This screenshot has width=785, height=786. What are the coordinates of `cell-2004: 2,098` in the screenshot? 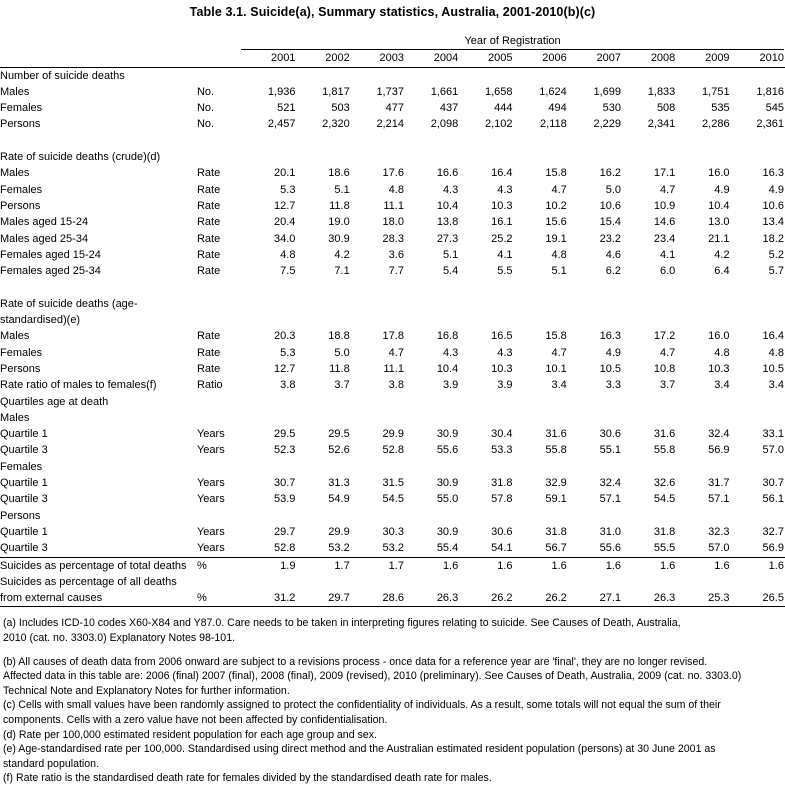 It's located at (444, 124).